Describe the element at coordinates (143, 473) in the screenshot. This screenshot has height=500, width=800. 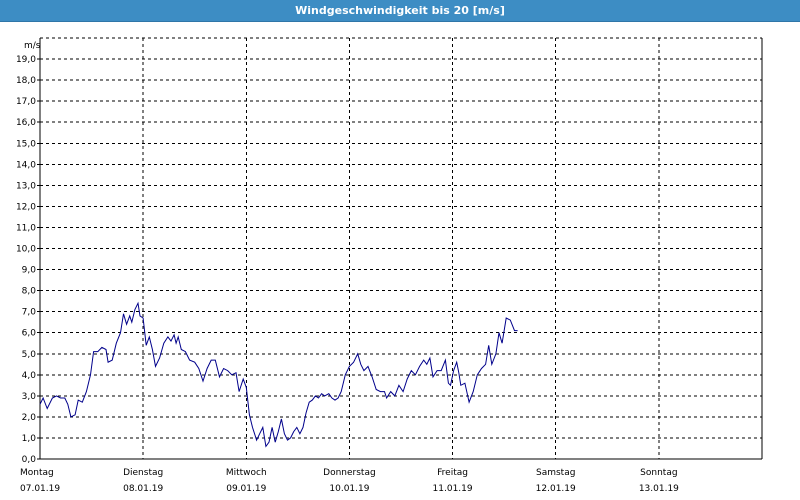
I see `x-day-label: Dienstag` at that location.